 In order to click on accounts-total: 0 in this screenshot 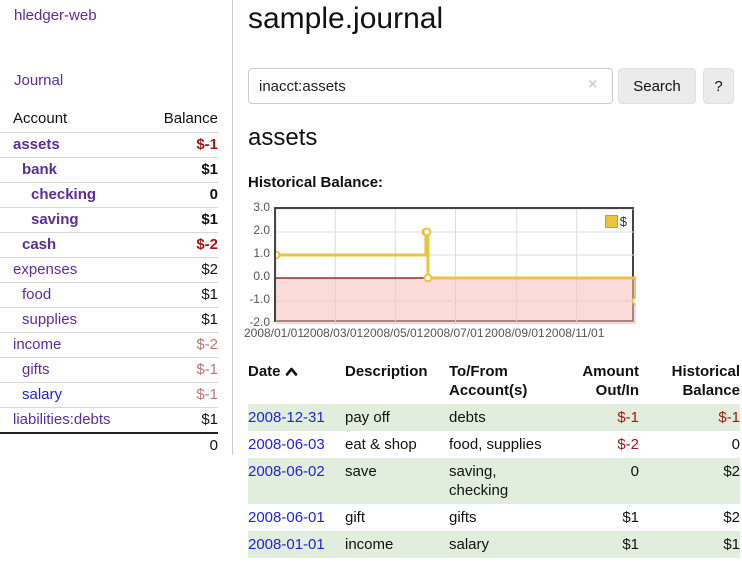, I will do `click(109, 445)`.